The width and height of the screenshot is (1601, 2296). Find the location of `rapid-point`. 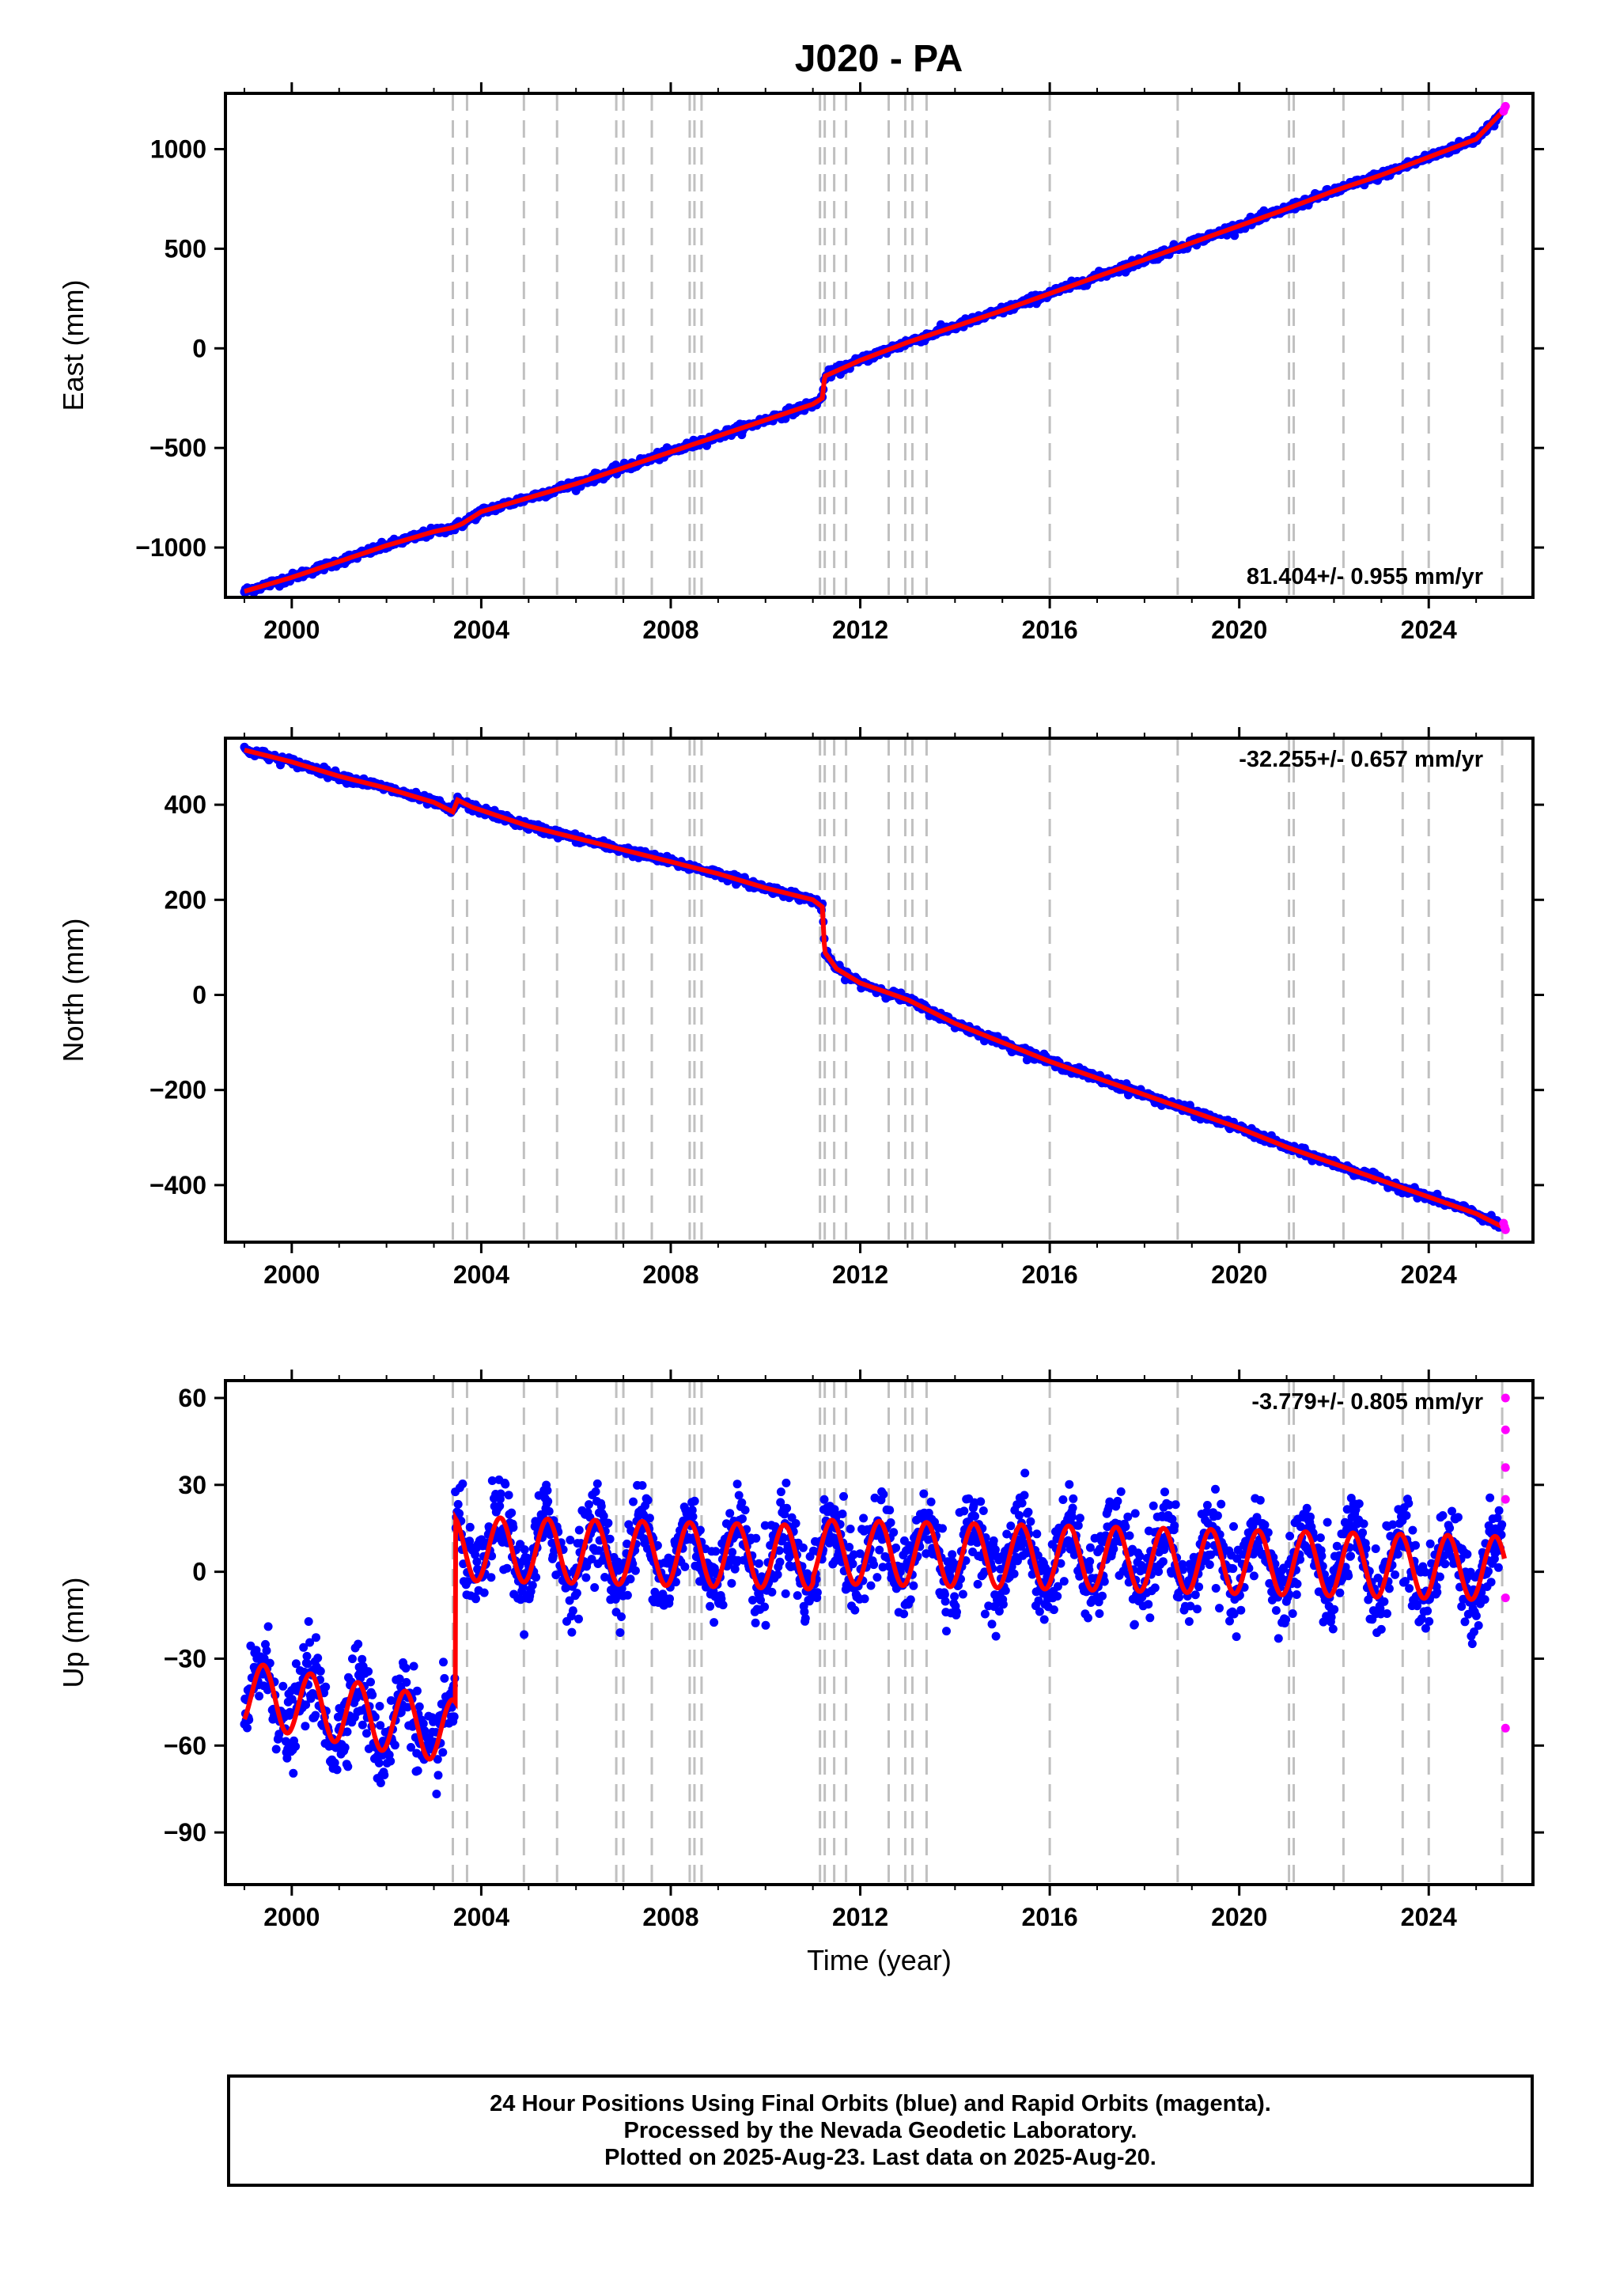

rapid-point is located at coordinates (1506, 1229).